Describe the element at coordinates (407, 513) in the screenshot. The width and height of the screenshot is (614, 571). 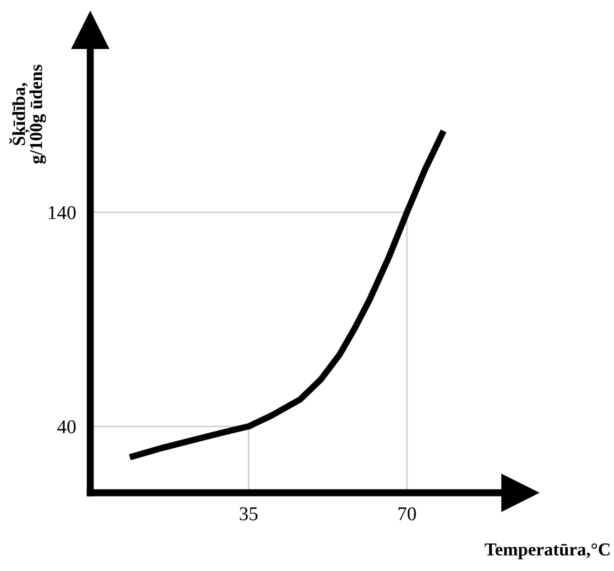
I see `x-tick-label: 70` at that location.